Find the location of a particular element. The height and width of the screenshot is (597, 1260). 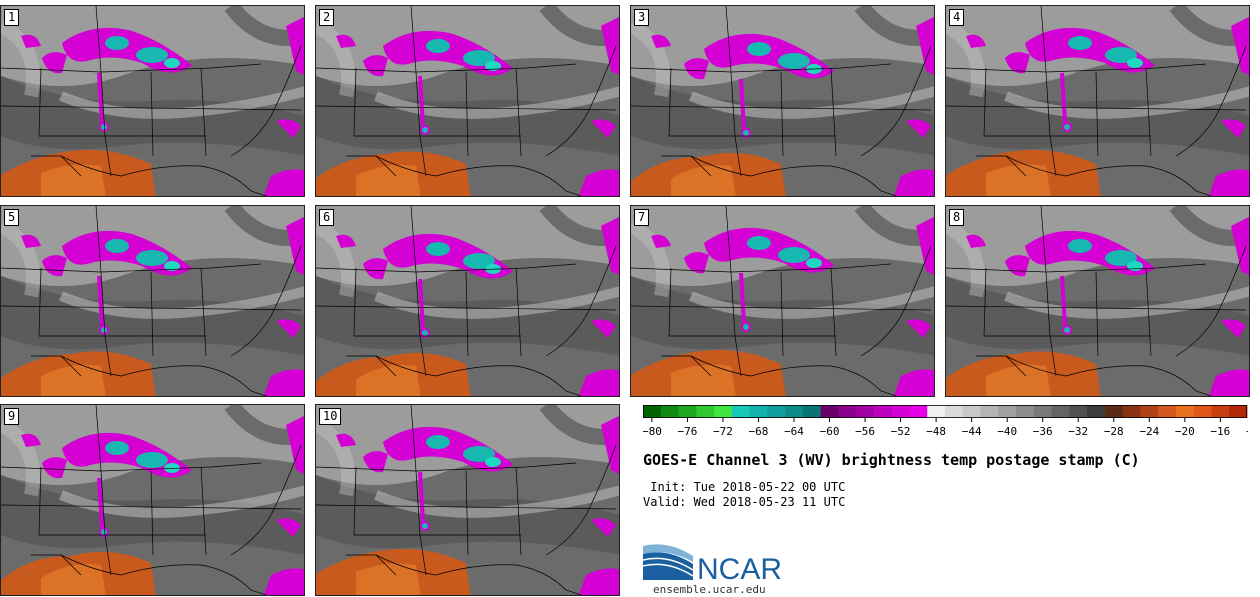

colorbar-tick-label: −76 is located at coordinates (687, 431).